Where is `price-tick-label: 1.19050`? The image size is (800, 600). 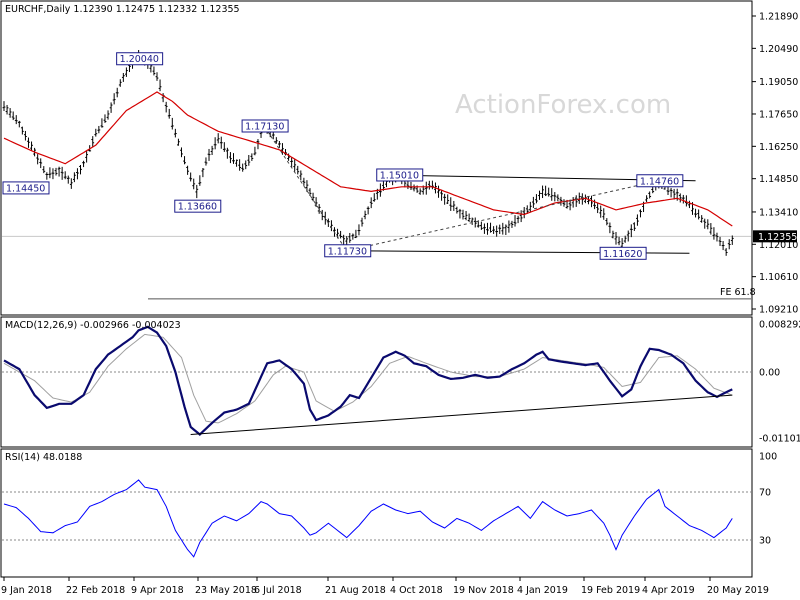 price-tick-label: 1.19050 is located at coordinates (778, 82).